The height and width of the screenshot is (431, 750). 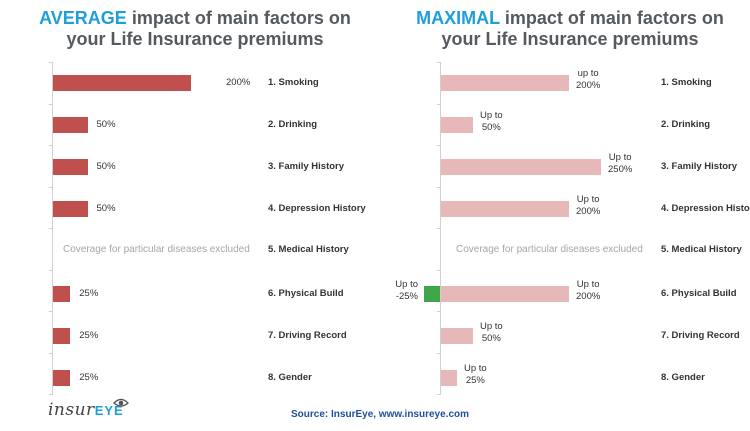 What do you see at coordinates (238, 82) in the screenshot?
I see `average-data-label: 200%` at bounding box center [238, 82].